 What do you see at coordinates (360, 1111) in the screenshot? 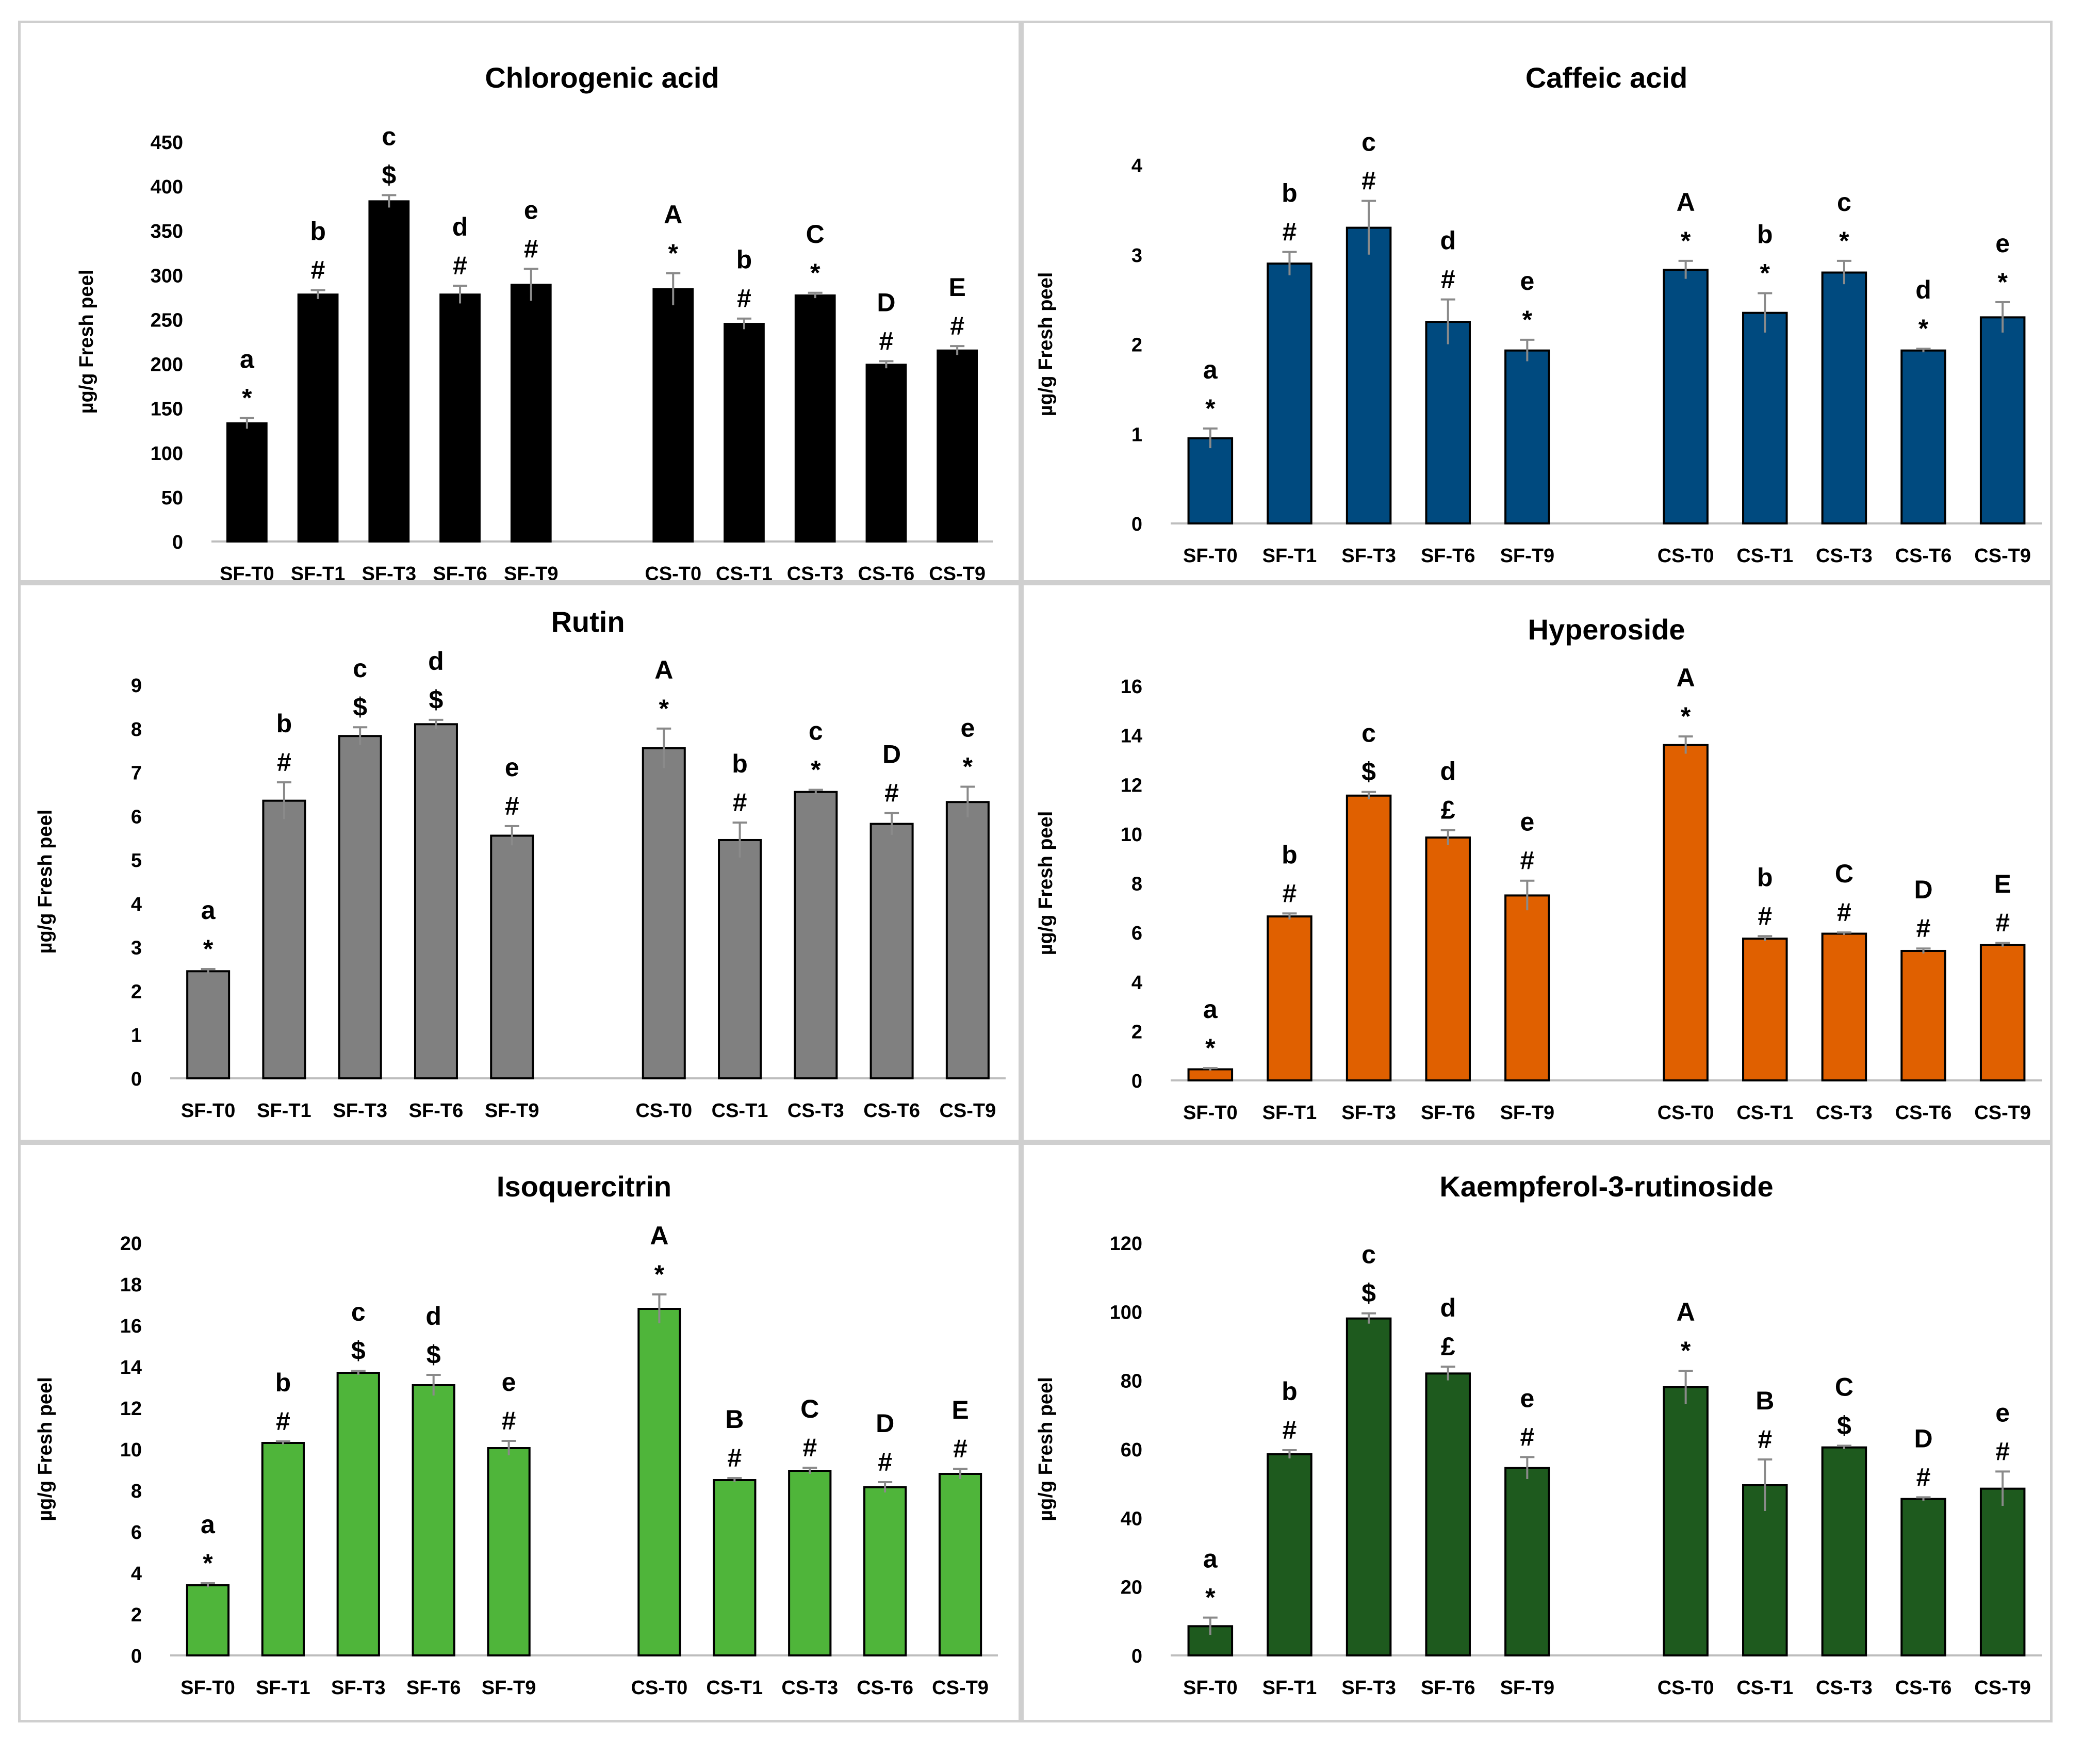
I see `x-tick-label: SF-T3` at bounding box center [360, 1111].